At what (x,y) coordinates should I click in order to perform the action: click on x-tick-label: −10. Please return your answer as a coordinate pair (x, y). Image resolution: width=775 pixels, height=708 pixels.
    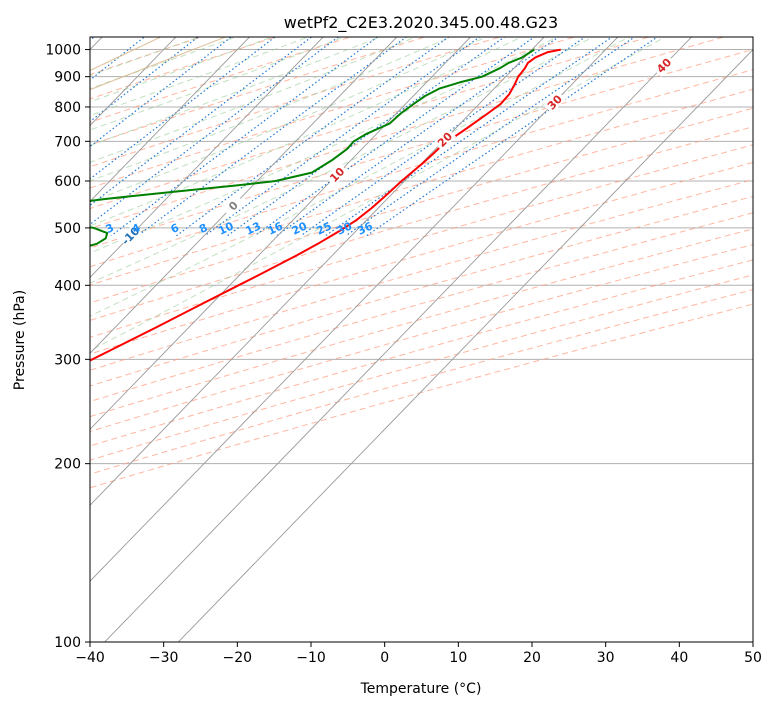
    Looking at the image, I should click on (311, 658).